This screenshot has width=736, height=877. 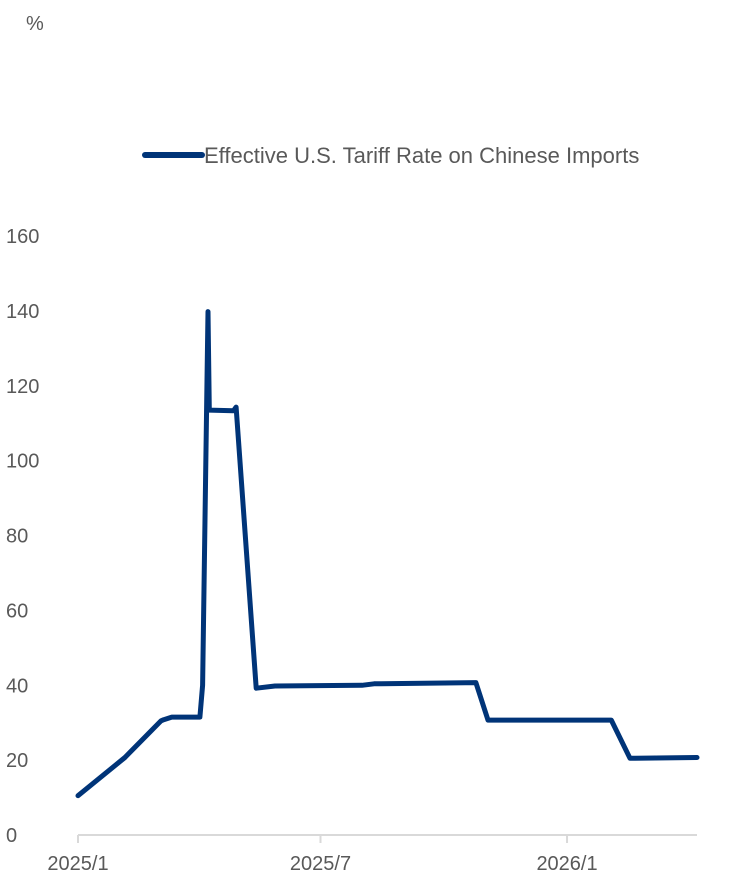 What do you see at coordinates (77, 864) in the screenshot?
I see `x-tick-label-0: 2025/1` at bounding box center [77, 864].